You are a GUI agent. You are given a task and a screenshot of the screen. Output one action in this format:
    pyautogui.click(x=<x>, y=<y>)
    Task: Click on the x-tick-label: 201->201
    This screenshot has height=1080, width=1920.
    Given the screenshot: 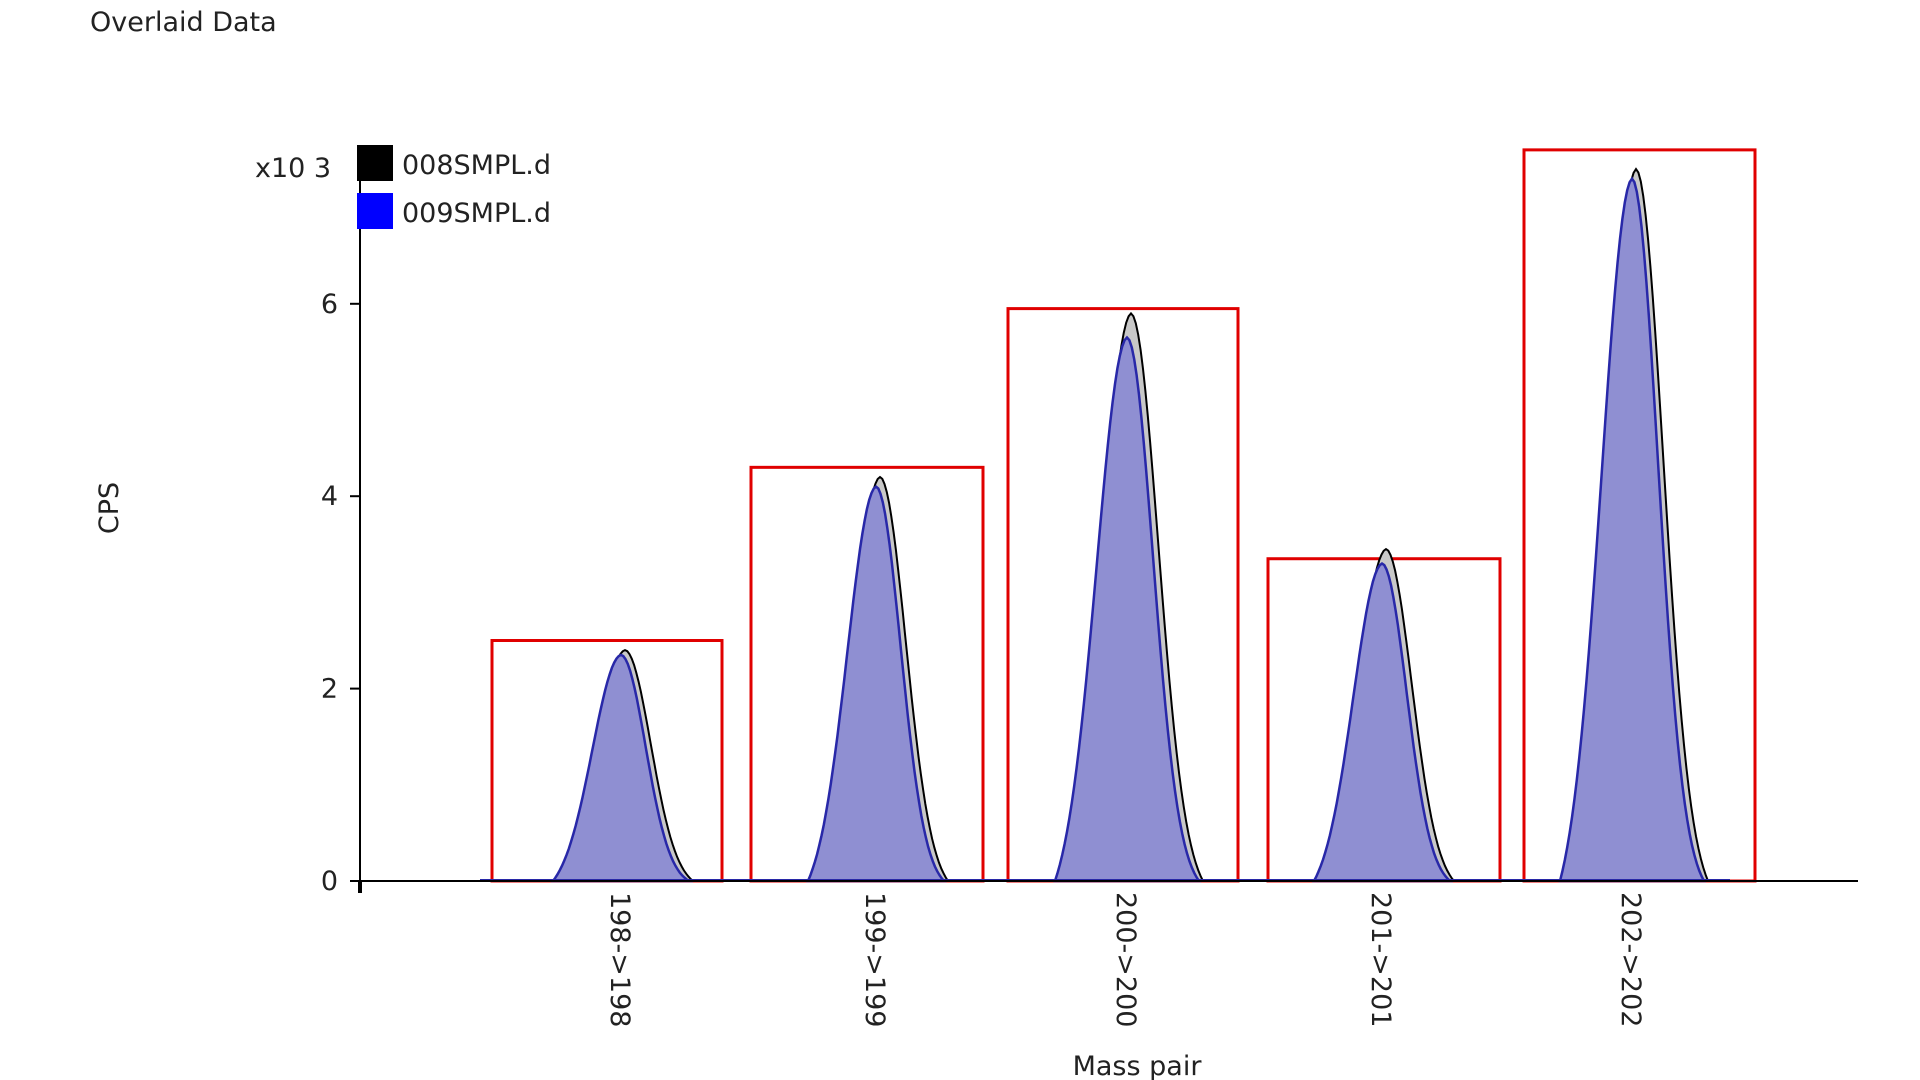 What is the action you would take?
    pyautogui.click(x=1380, y=959)
    